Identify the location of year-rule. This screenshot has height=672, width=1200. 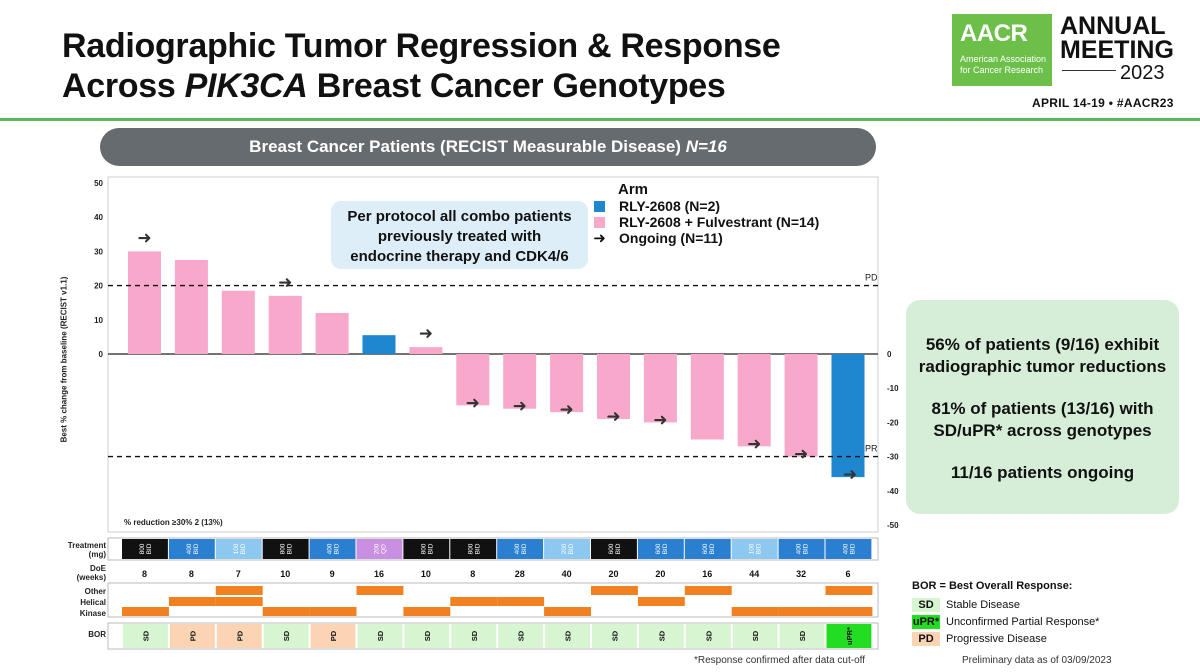
(1089, 70).